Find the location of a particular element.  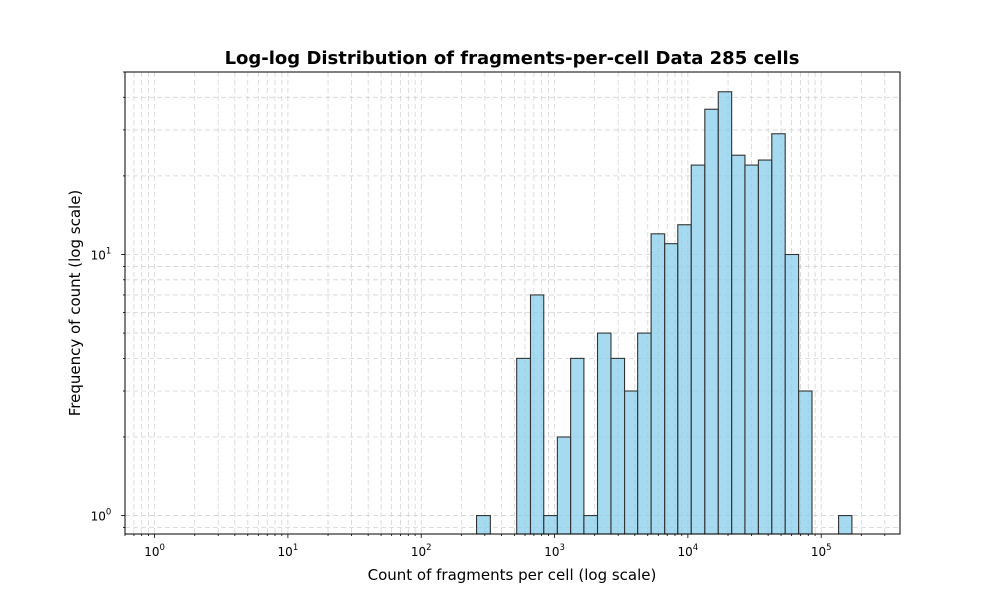

y-axis-label: Frequency of count (log scale) is located at coordinates (75, 303).